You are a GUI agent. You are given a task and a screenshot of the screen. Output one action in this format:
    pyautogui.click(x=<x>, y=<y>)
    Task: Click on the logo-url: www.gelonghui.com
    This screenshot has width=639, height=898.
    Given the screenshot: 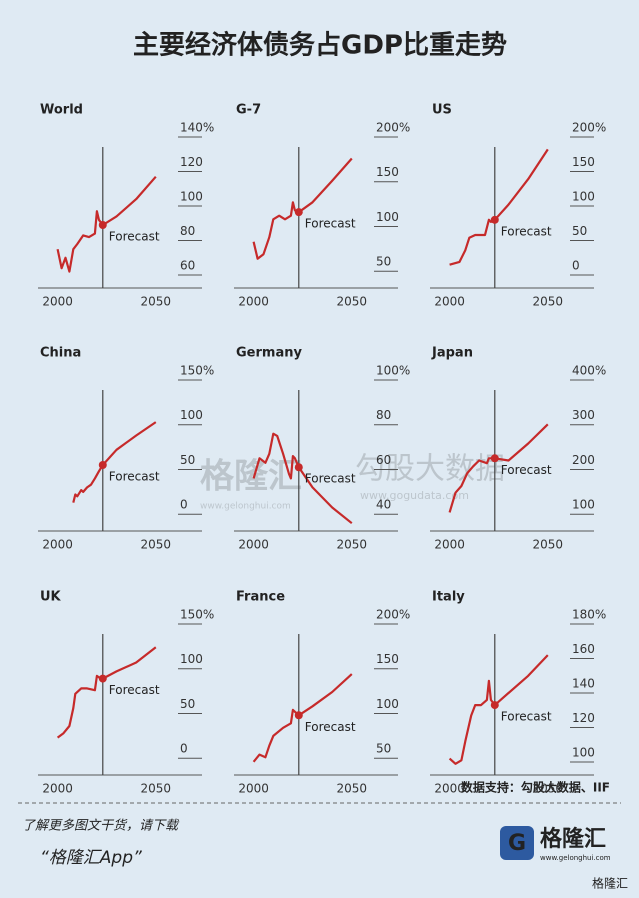 What is the action you would take?
    pyautogui.click(x=575, y=858)
    